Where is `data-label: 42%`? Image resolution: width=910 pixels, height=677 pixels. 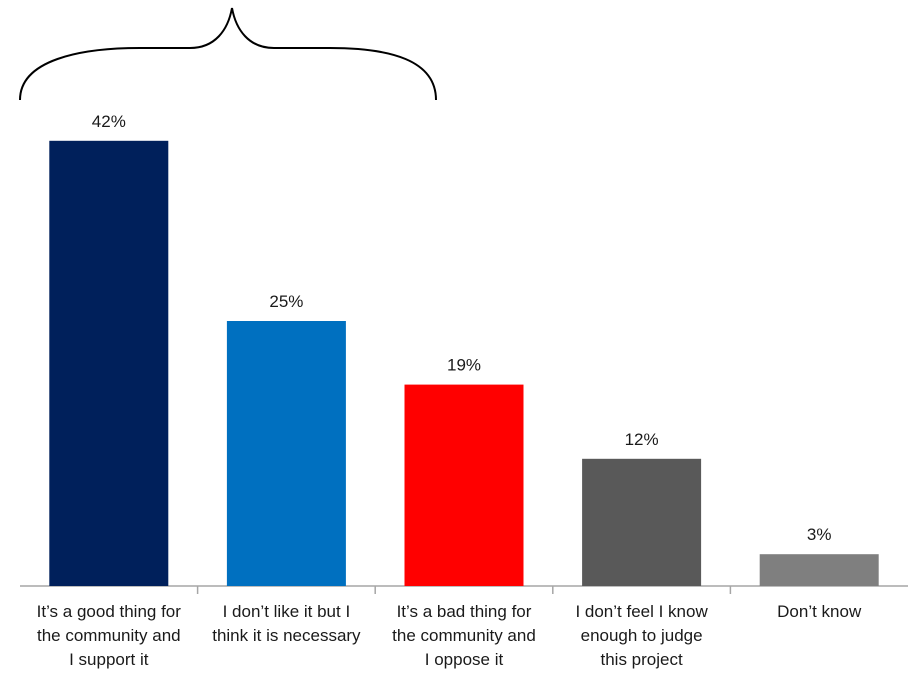 data-label: 42% is located at coordinates (109, 121).